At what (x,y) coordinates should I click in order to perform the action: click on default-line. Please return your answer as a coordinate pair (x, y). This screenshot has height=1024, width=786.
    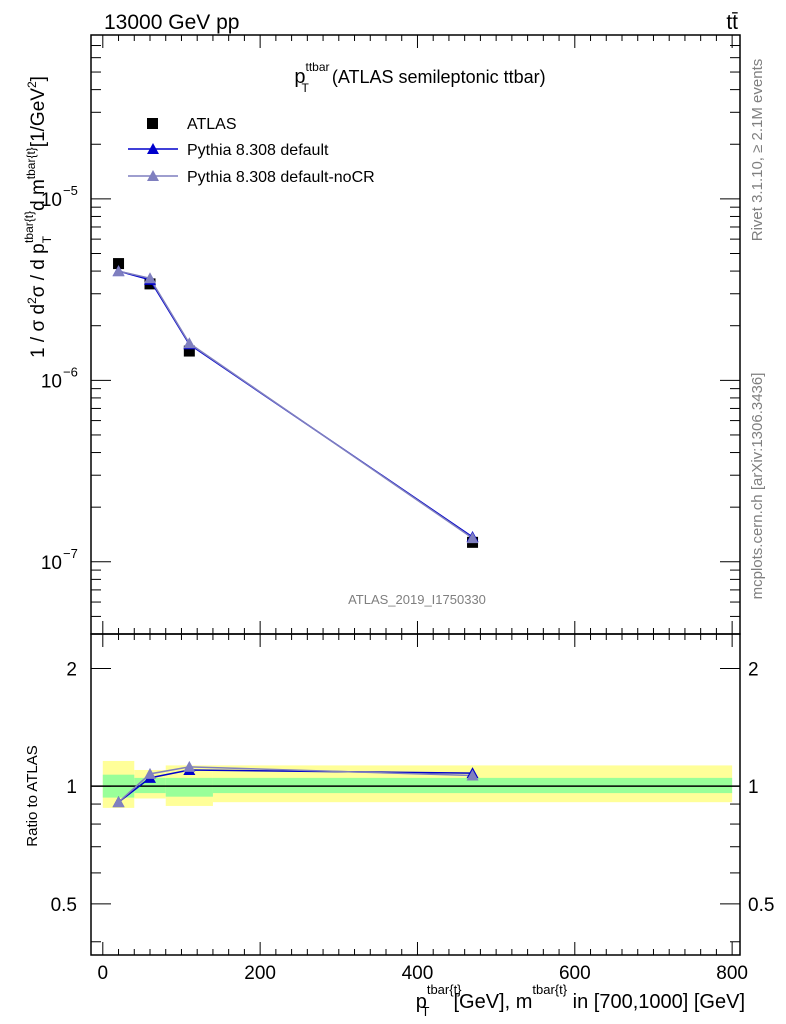
    Looking at the image, I should click on (295, 404).